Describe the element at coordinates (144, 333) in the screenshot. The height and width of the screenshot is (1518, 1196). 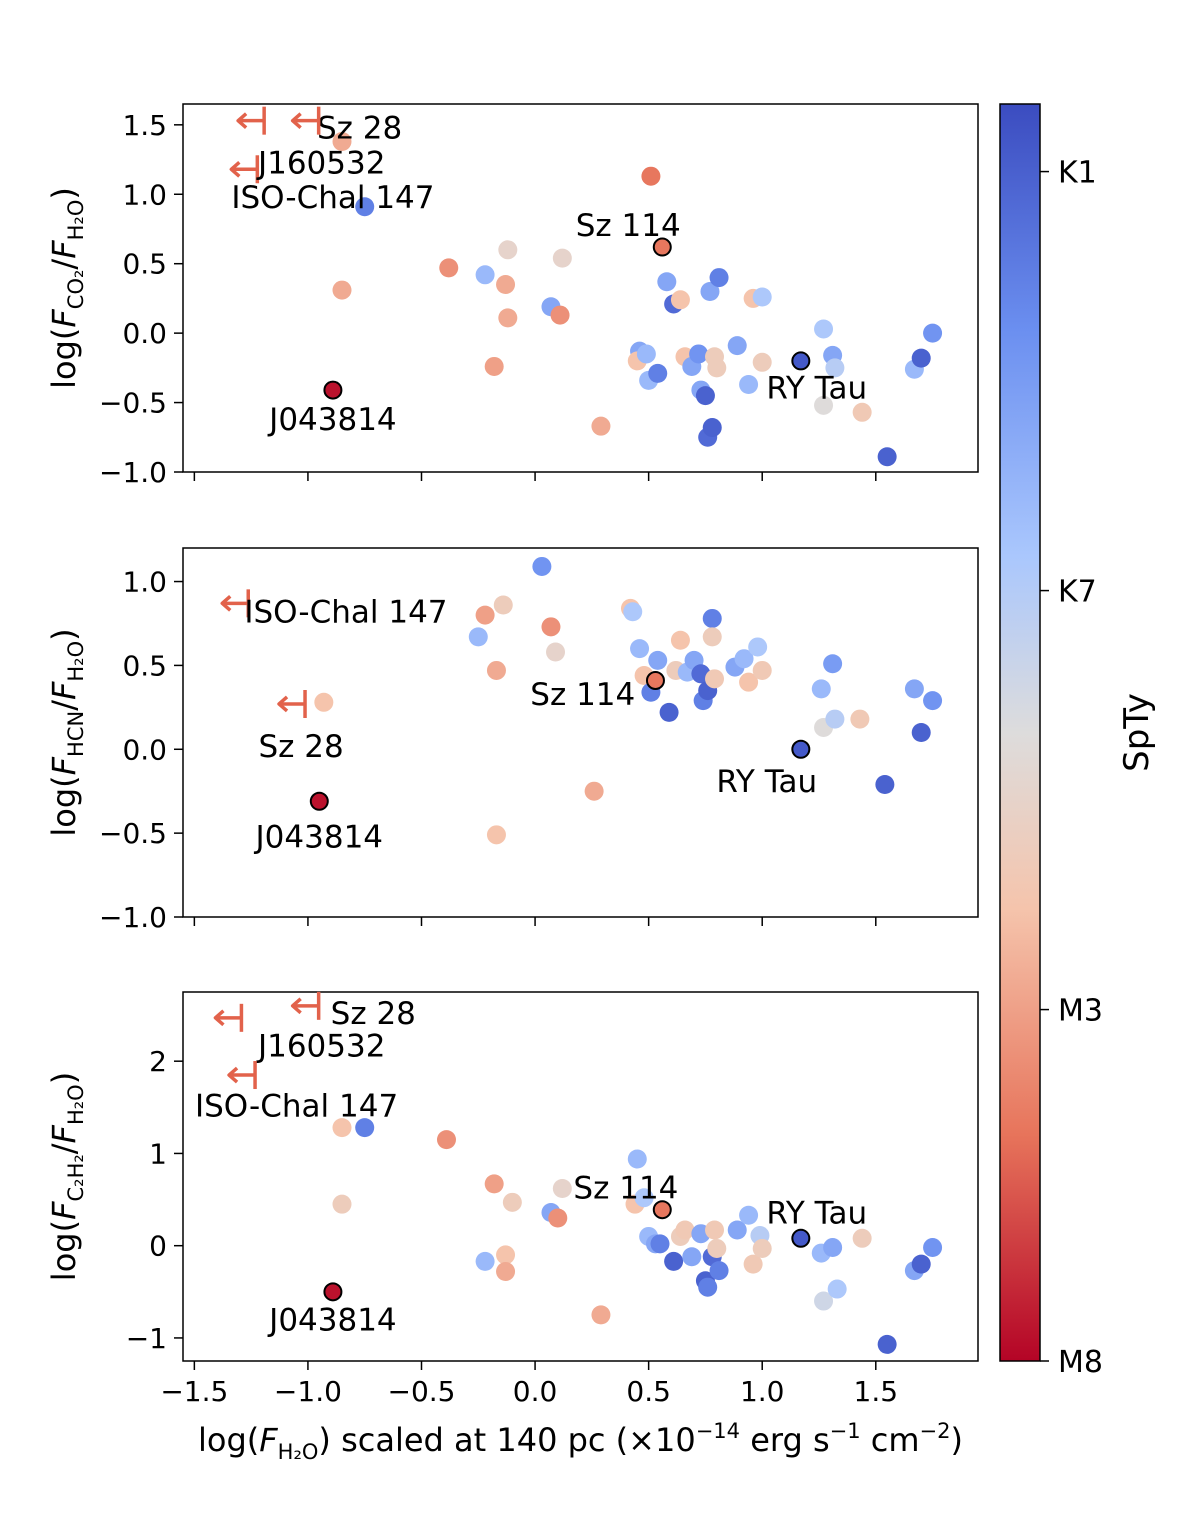
I see `y-tick-label: 0.0` at that location.